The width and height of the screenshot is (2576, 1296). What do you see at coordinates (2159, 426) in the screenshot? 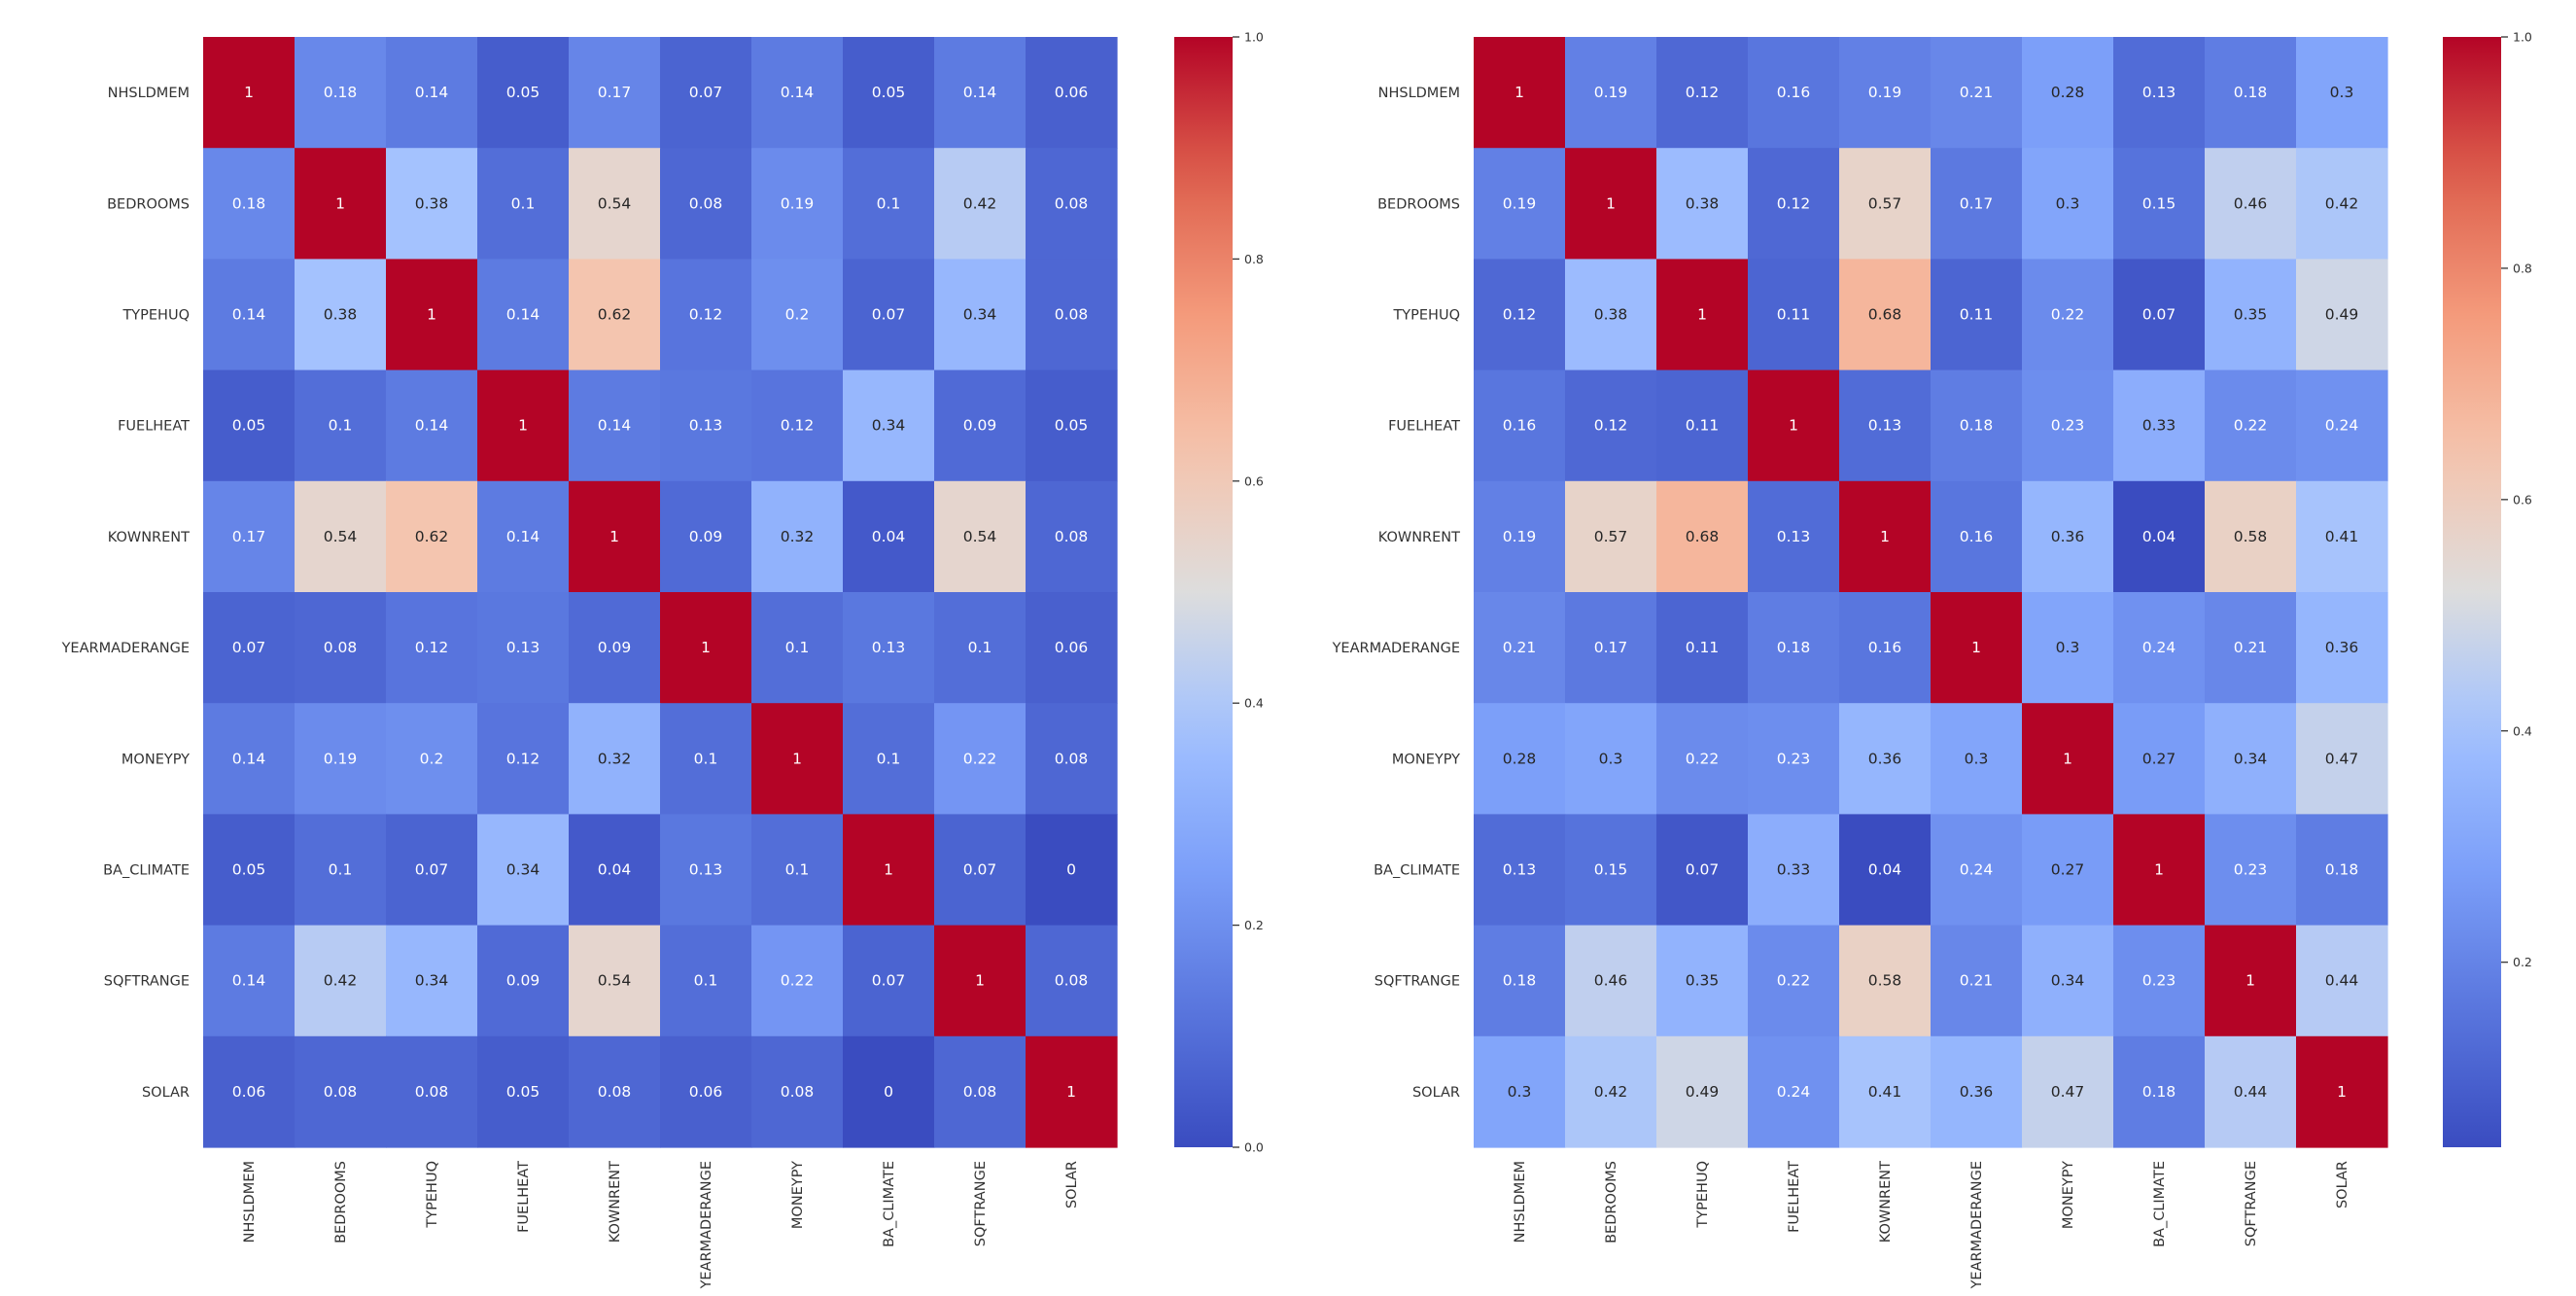
I see `cell-value-label: 0.33` at bounding box center [2159, 426].